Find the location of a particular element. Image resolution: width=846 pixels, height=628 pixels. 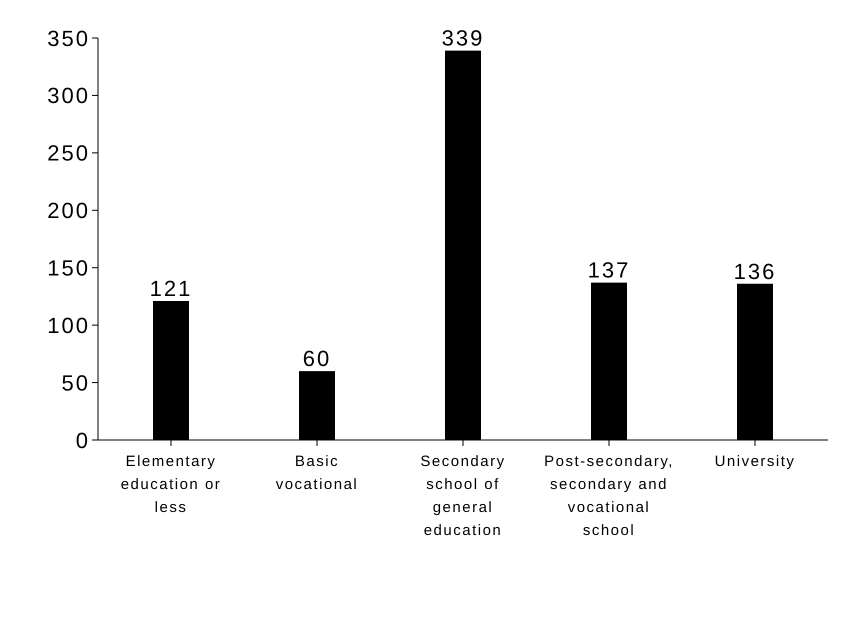

y-tick-label: 250 is located at coordinates (68, 153).